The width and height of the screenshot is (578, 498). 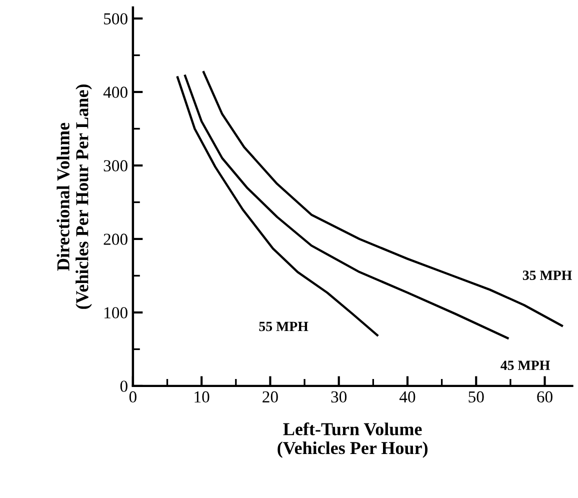 I want to click on y-tick-label: 300, so click(x=116, y=166).